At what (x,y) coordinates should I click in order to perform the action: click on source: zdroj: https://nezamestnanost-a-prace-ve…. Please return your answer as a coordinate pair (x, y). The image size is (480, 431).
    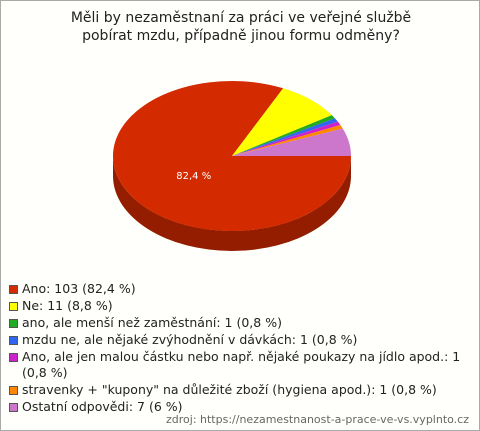
    Looking at the image, I should click on (317, 419).